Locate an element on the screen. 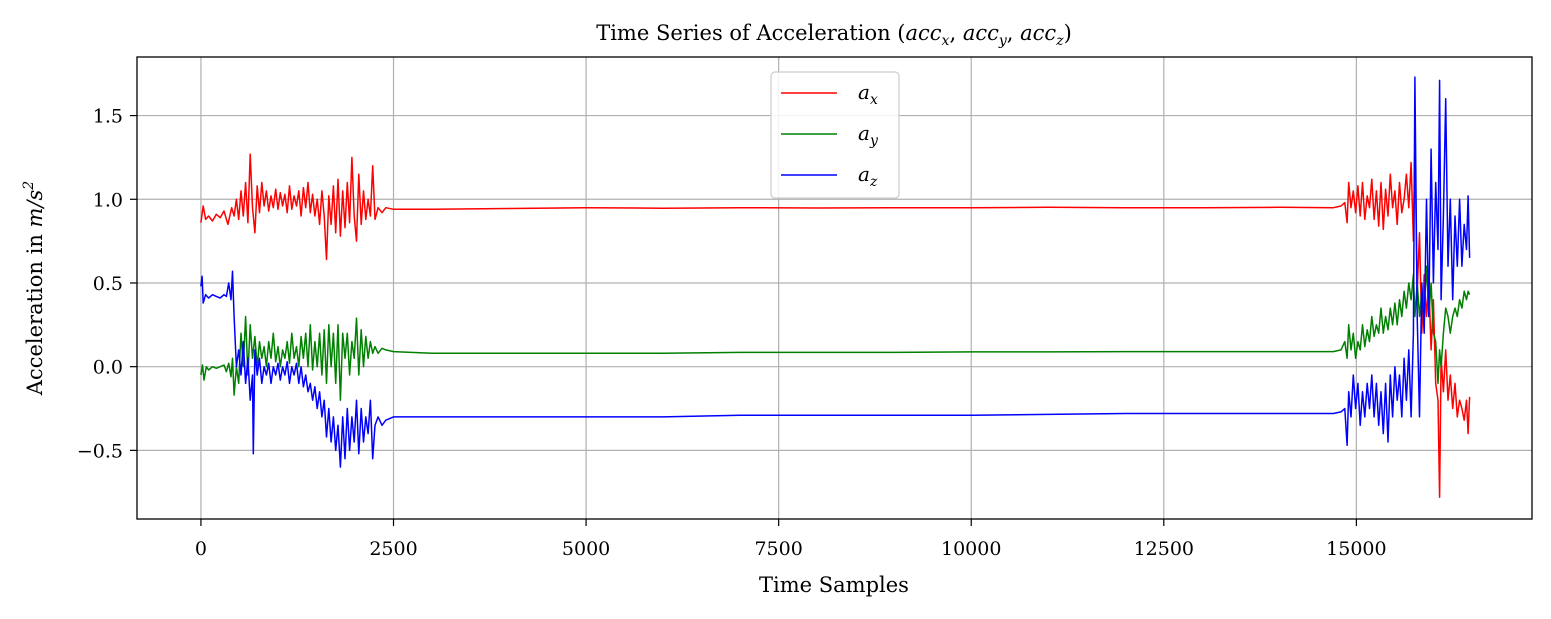 Image resolution: width=1551 pixels, height=619 pixels. x-tick-label: 7500 is located at coordinates (778, 549).